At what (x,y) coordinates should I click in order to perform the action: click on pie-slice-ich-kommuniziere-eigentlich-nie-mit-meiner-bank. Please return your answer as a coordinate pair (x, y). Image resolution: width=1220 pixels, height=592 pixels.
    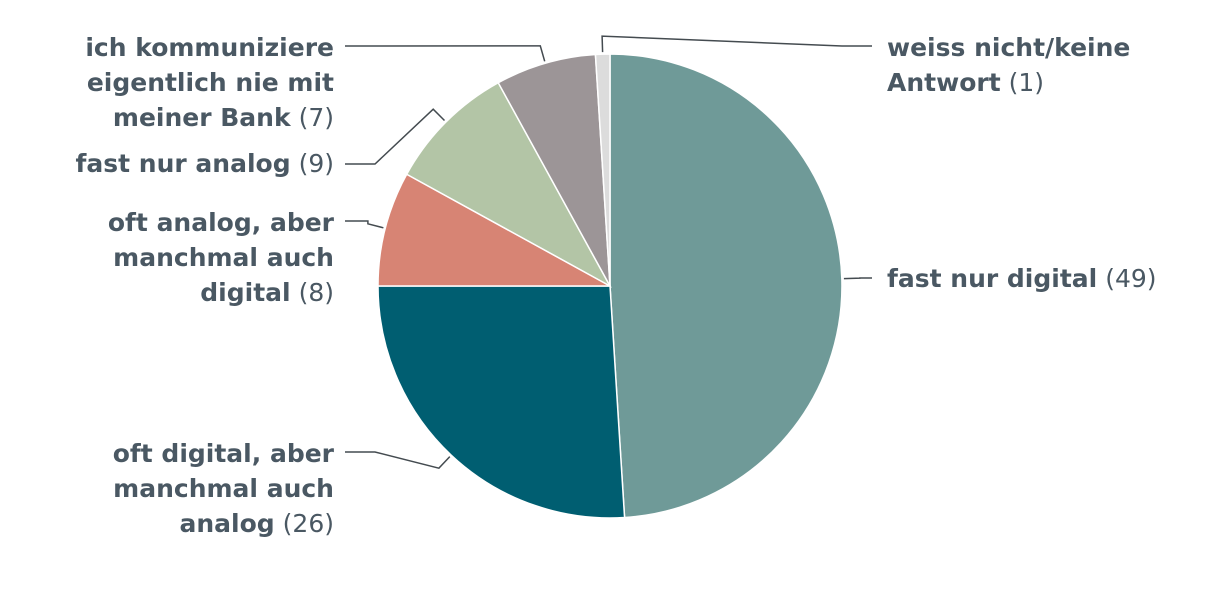
    Looking at the image, I should click on (554, 170).